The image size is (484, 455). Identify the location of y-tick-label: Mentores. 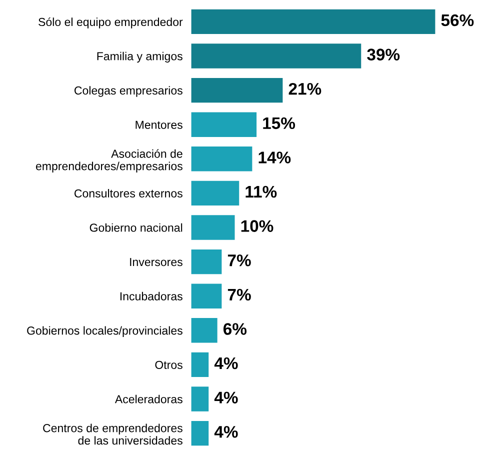
(159, 124).